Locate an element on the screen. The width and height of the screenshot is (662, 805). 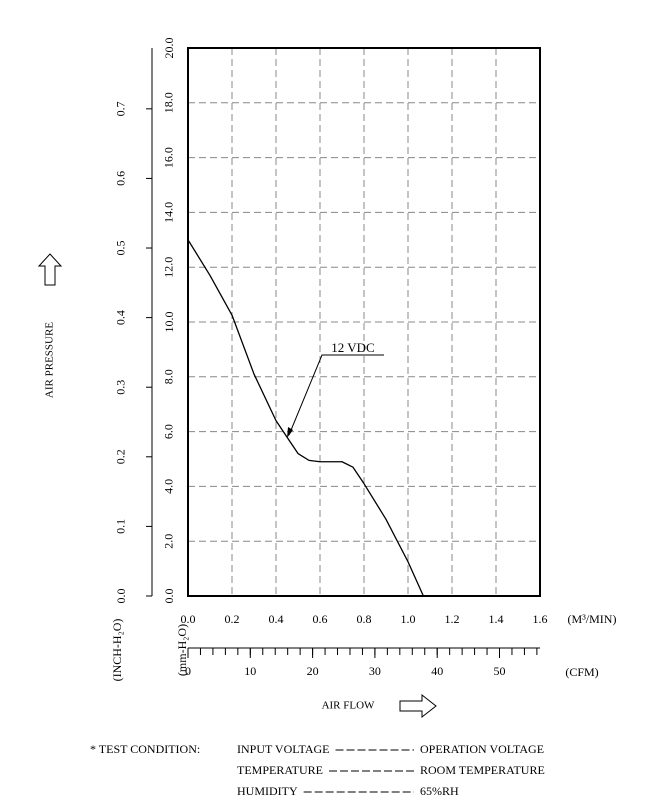
y-tick-label: 12.0 is located at coordinates (169, 267).